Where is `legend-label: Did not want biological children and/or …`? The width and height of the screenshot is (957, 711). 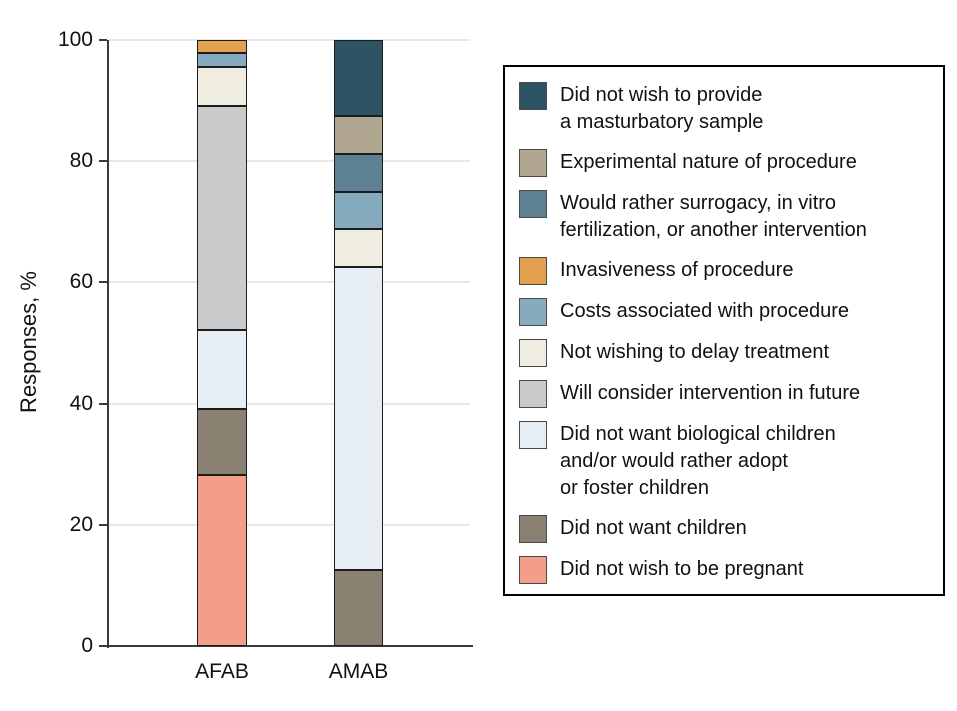 legend-label: Did not want biological children and/or … is located at coordinates (698, 461).